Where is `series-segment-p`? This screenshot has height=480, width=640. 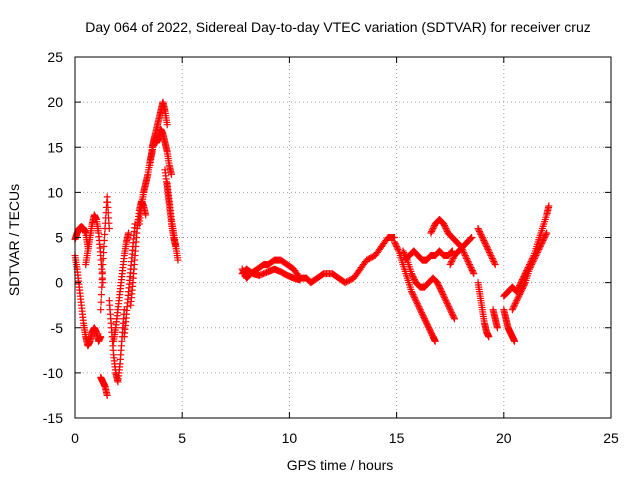 series-segment-p is located at coordinates (271, 274).